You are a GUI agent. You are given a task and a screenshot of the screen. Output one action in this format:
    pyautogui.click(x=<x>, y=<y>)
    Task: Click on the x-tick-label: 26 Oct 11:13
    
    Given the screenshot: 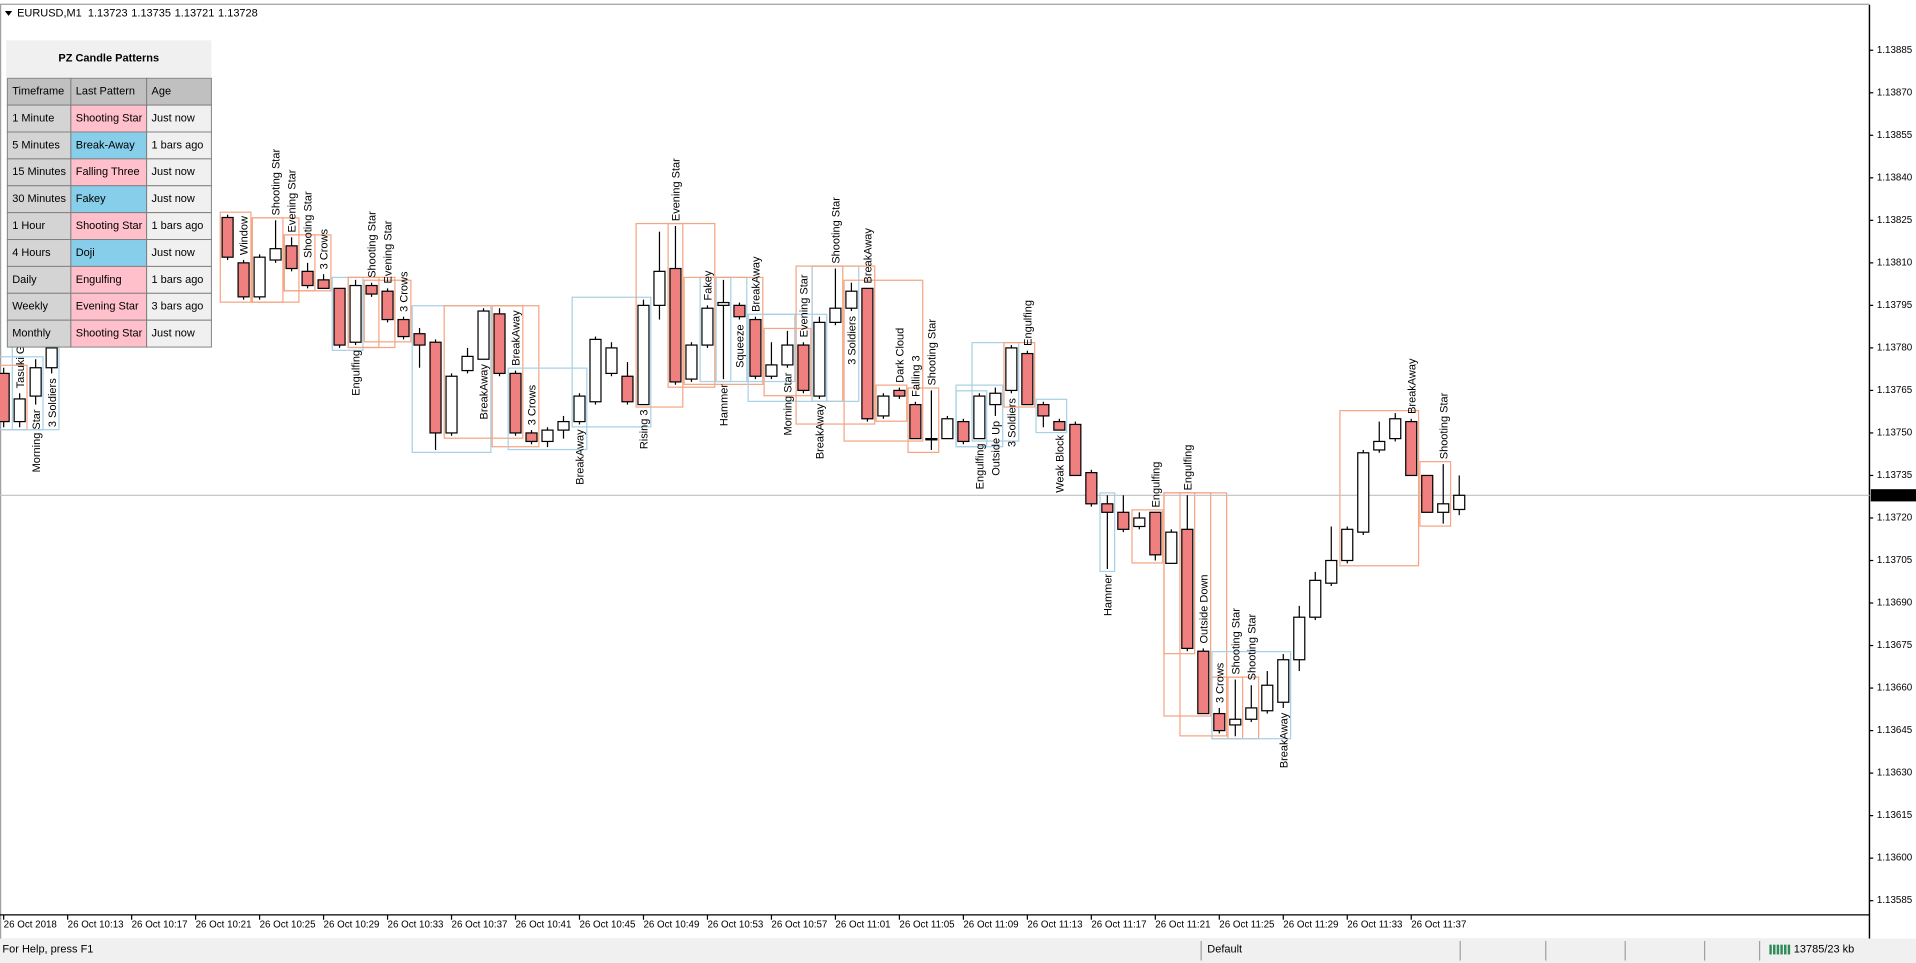 What is the action you would take?
    pyautogui.click(x=1054, y=925)
    